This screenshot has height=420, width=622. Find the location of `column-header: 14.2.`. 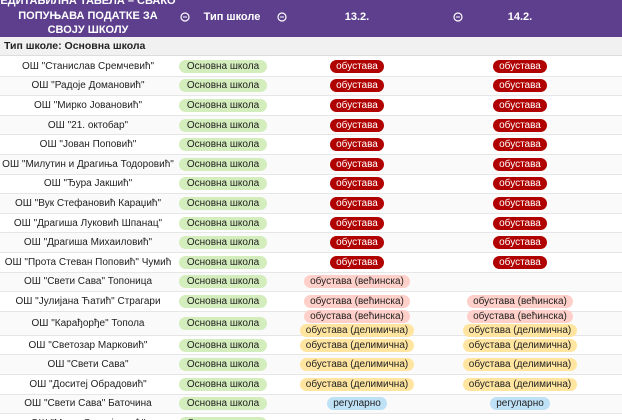

column-header: 14.2. is located at coordinates (520, 17).